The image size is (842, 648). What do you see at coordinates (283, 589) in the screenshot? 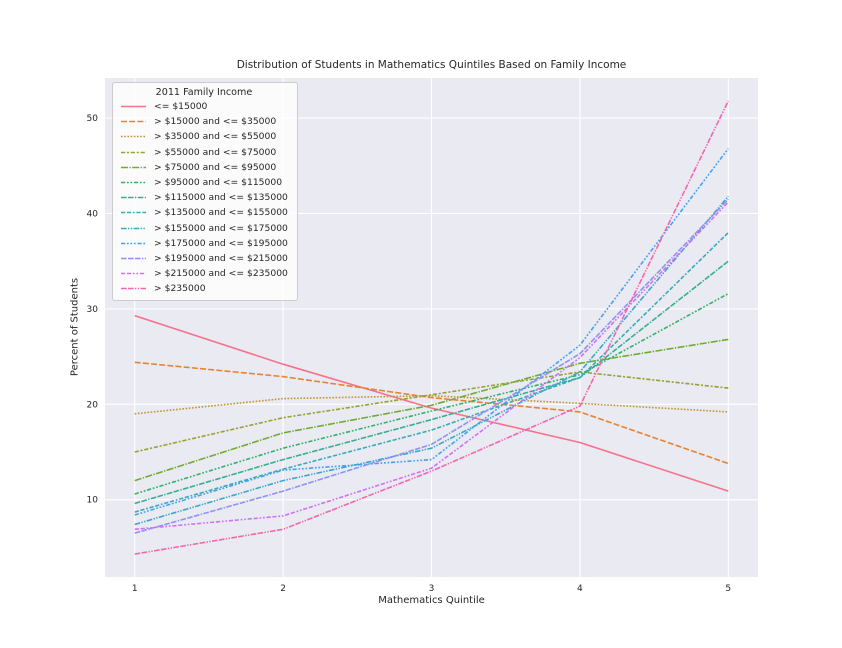
I see `x-tick-label: 2` at bounding box center [283, 589].